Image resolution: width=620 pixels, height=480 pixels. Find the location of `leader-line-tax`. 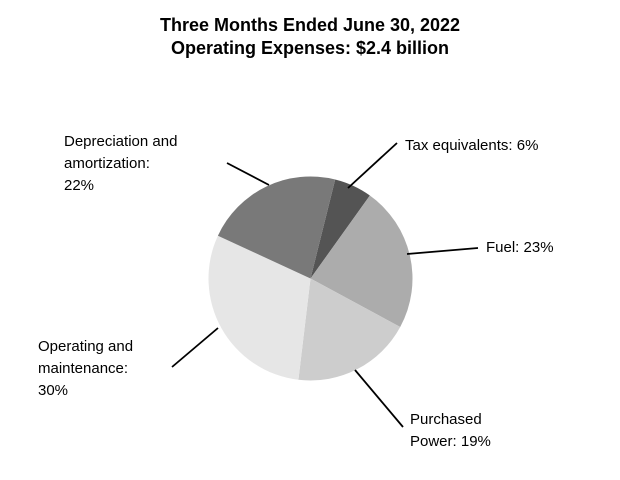

leader-line-tax is located at coordinates (372, 165).